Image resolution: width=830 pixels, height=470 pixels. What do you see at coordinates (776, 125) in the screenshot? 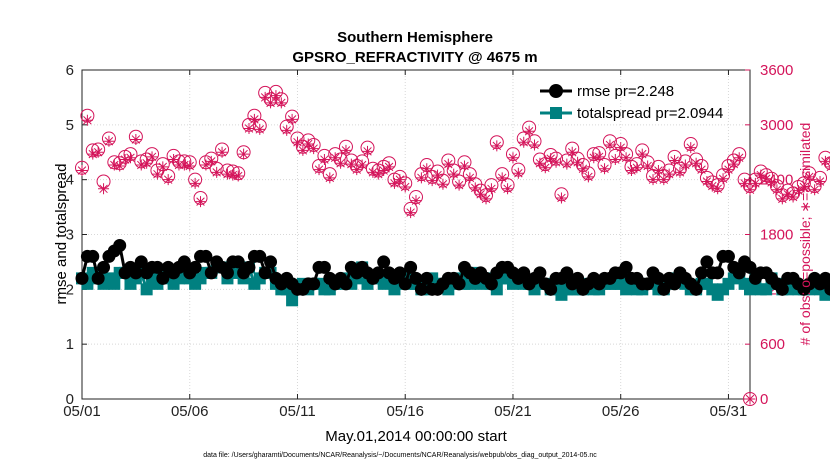
I see `y2-tick-label: 3000` at bounding box center [776, 125].